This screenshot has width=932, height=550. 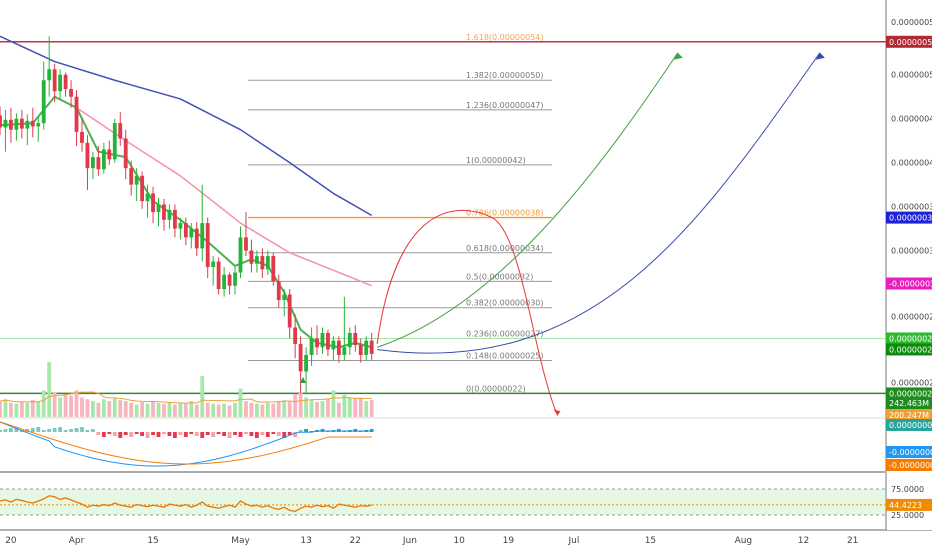 What do you see at coordinates (910, 42) in the screenshot?
I see `price-badge: 0.00000054` at bounding box center [910, 42].